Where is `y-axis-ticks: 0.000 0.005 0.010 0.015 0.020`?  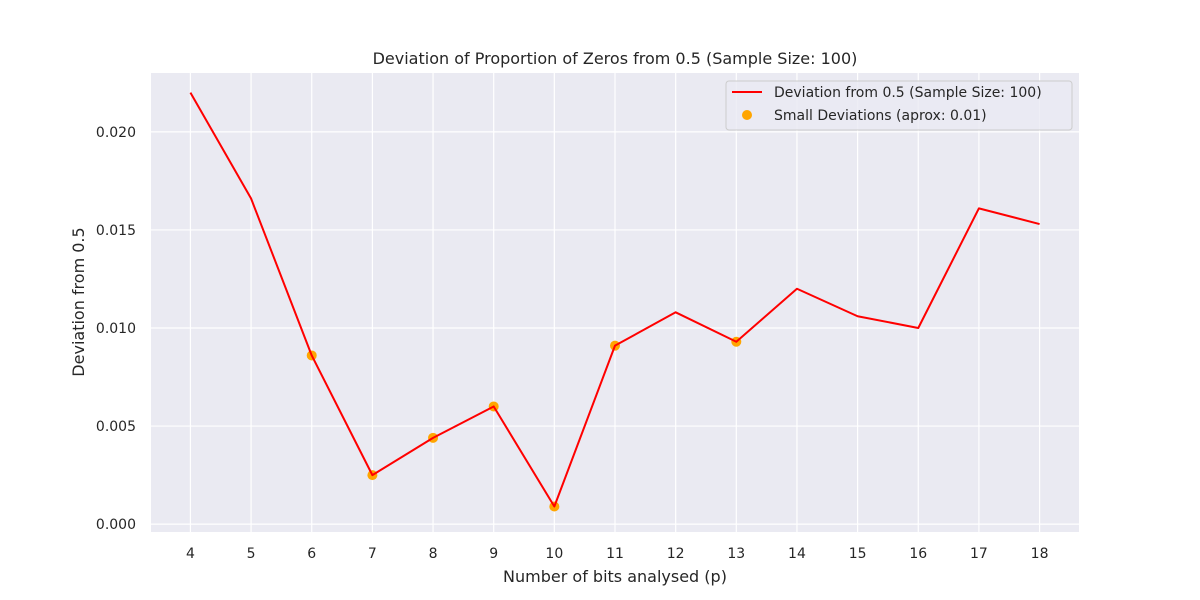 y-axis-ticks: 0.000 0.005 0.010 0.015 0.020 is located at coordinates (116, 329).